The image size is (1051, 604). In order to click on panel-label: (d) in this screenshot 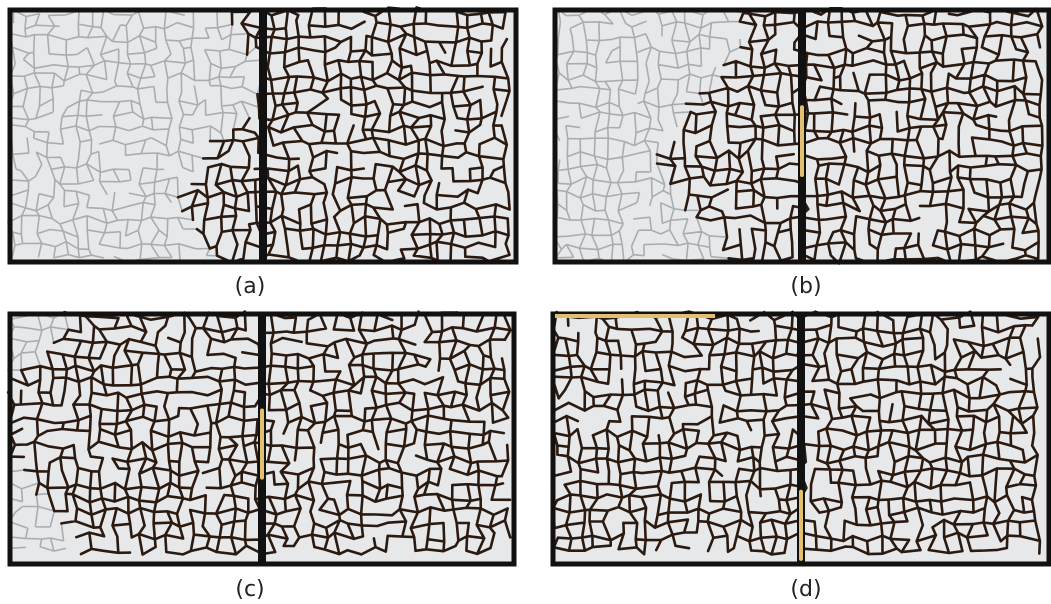, I will do `click(805, 589)`.